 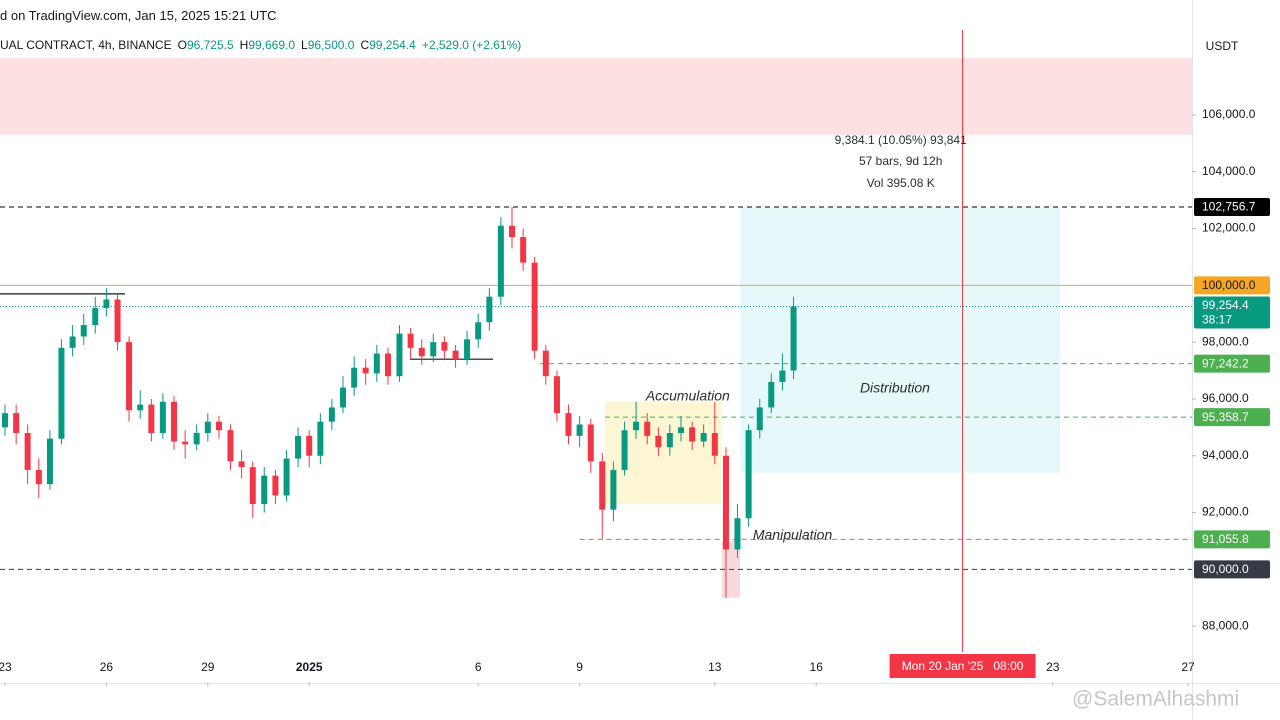 What do you see at coordinates (304, 45) in the screenshot?
I see `ohlc-key: L` at bounding box center [304, 45].